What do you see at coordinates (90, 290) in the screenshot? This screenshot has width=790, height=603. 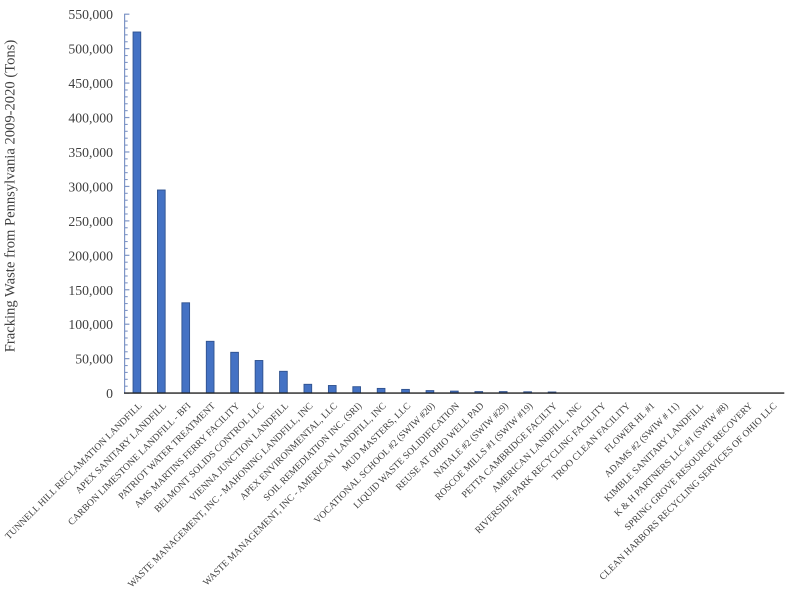 I see `svg-text: 150,000` at bounding box center [90, 290].